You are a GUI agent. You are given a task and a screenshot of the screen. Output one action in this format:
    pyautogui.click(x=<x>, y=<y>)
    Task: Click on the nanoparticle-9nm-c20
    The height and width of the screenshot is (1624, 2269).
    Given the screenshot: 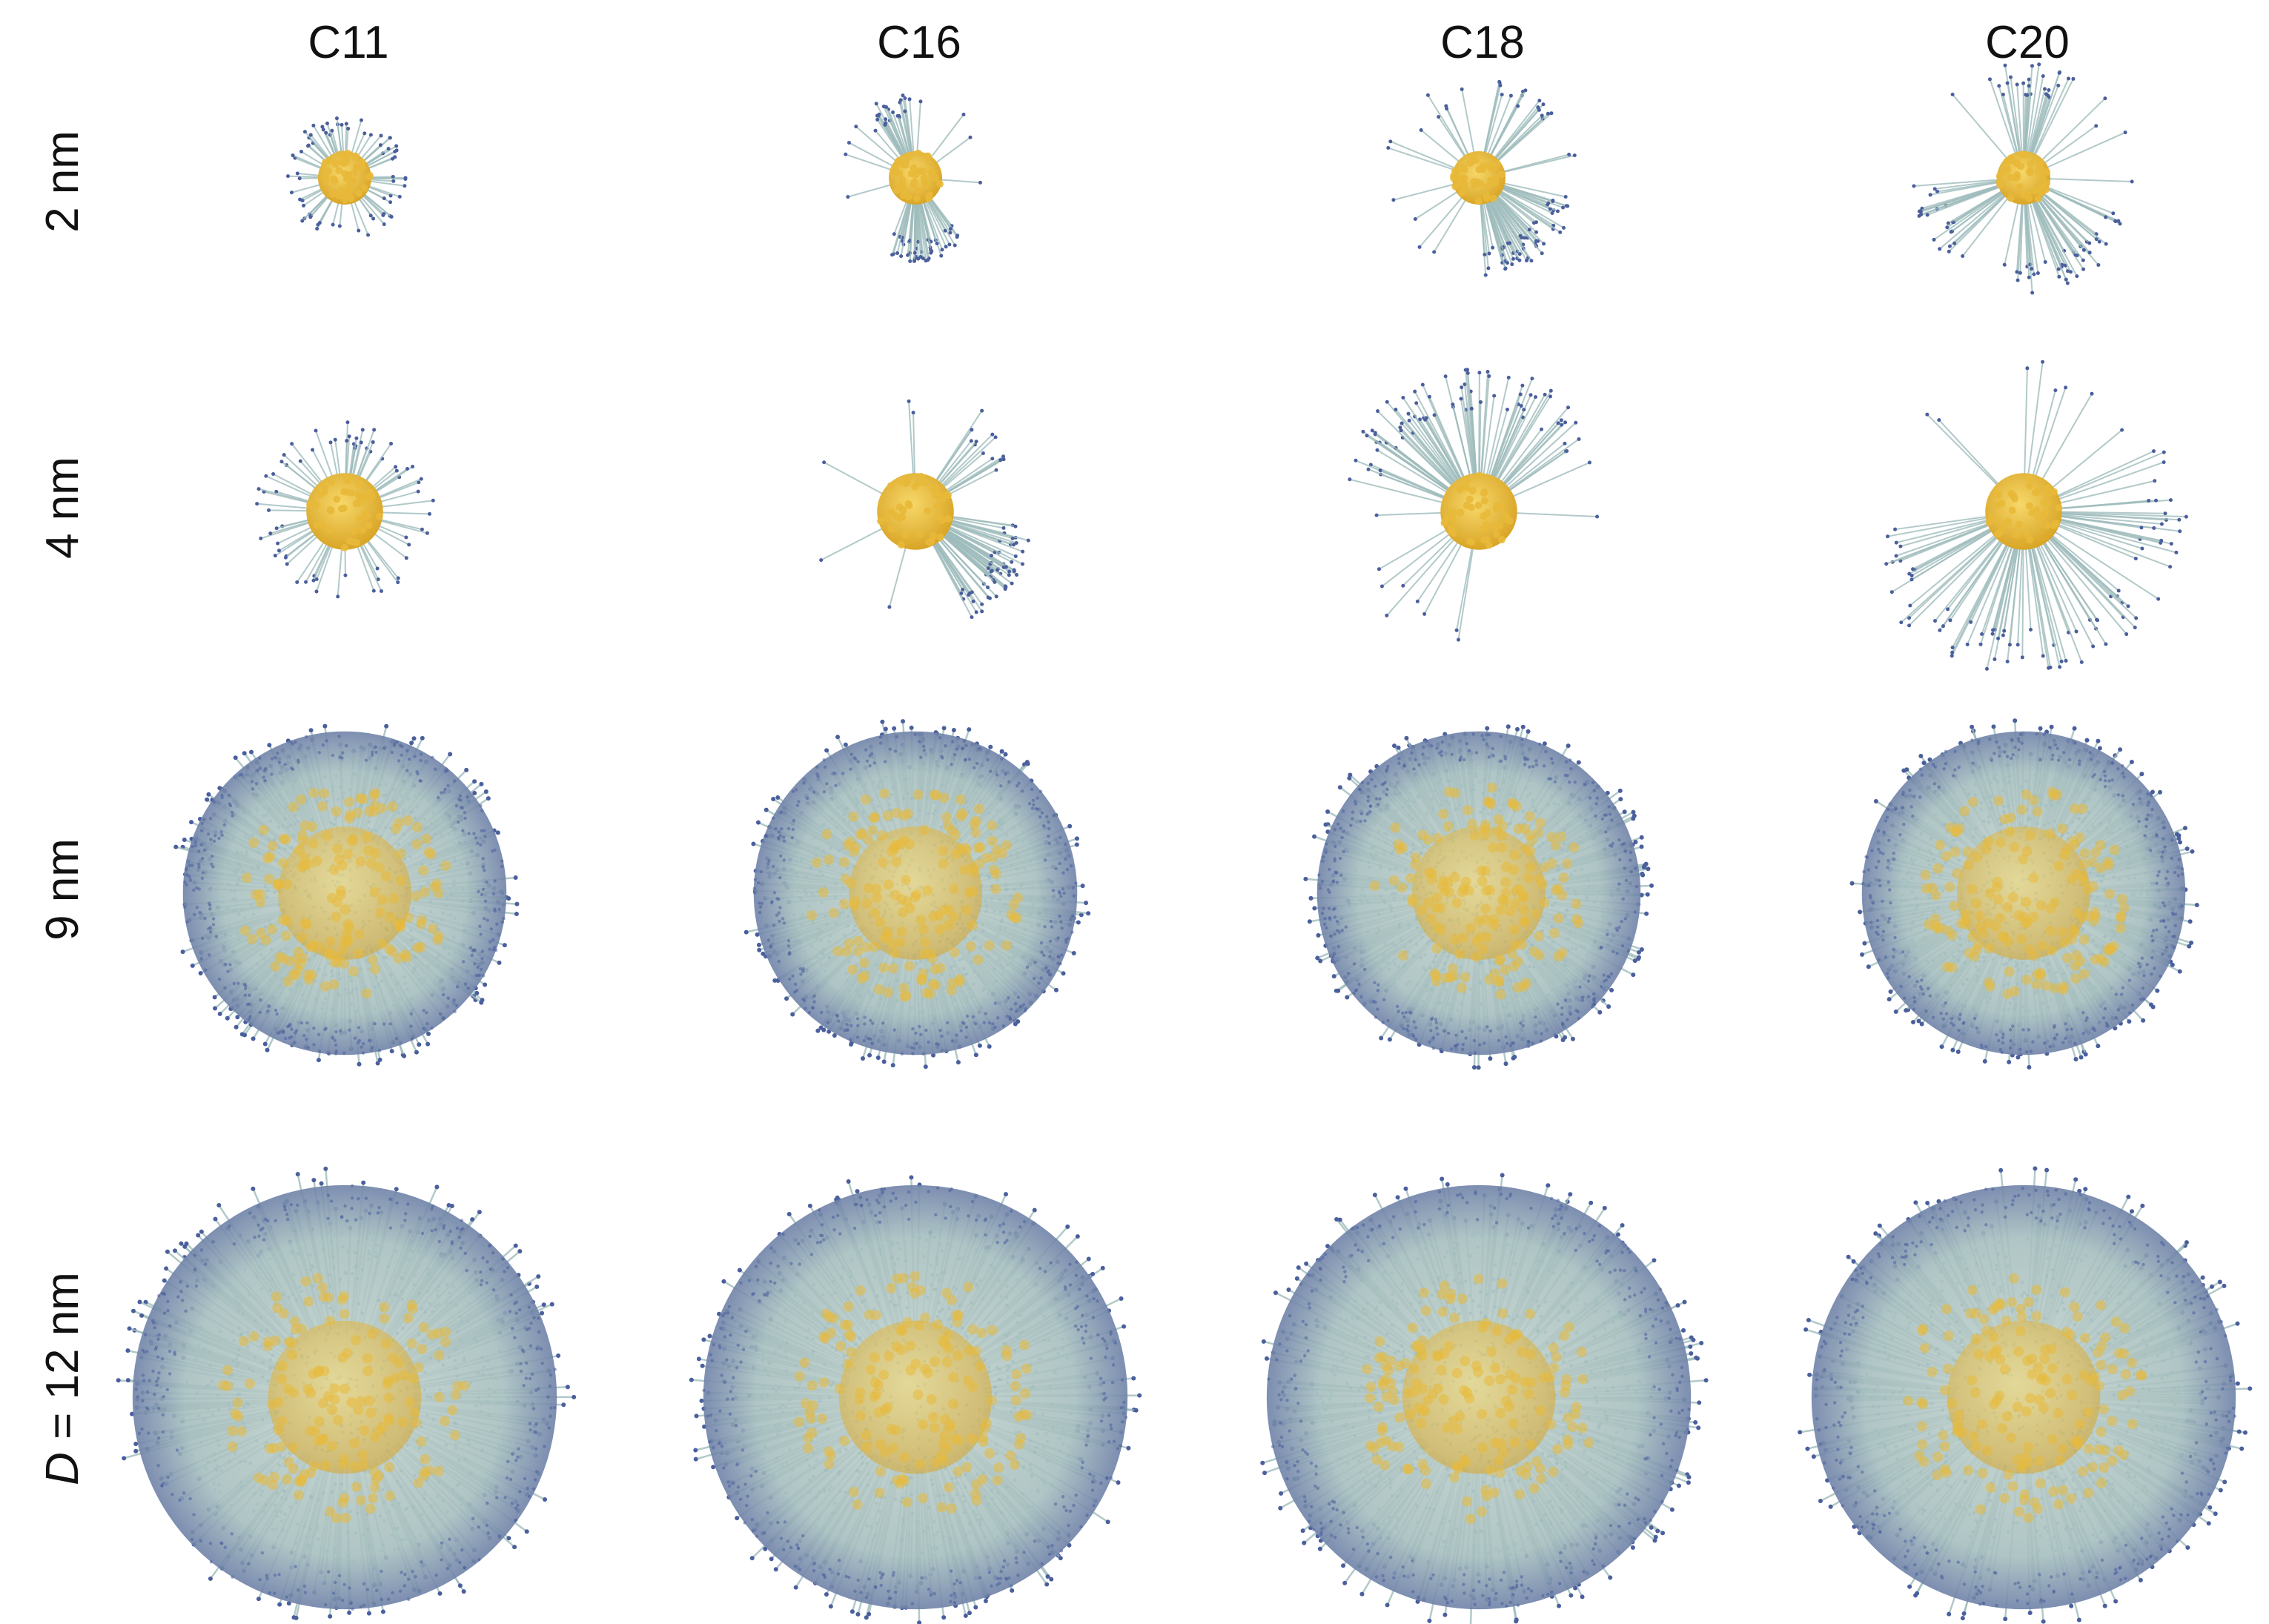 What is the action you would take?
    pyautogui.click(x=2024, y=894)
    